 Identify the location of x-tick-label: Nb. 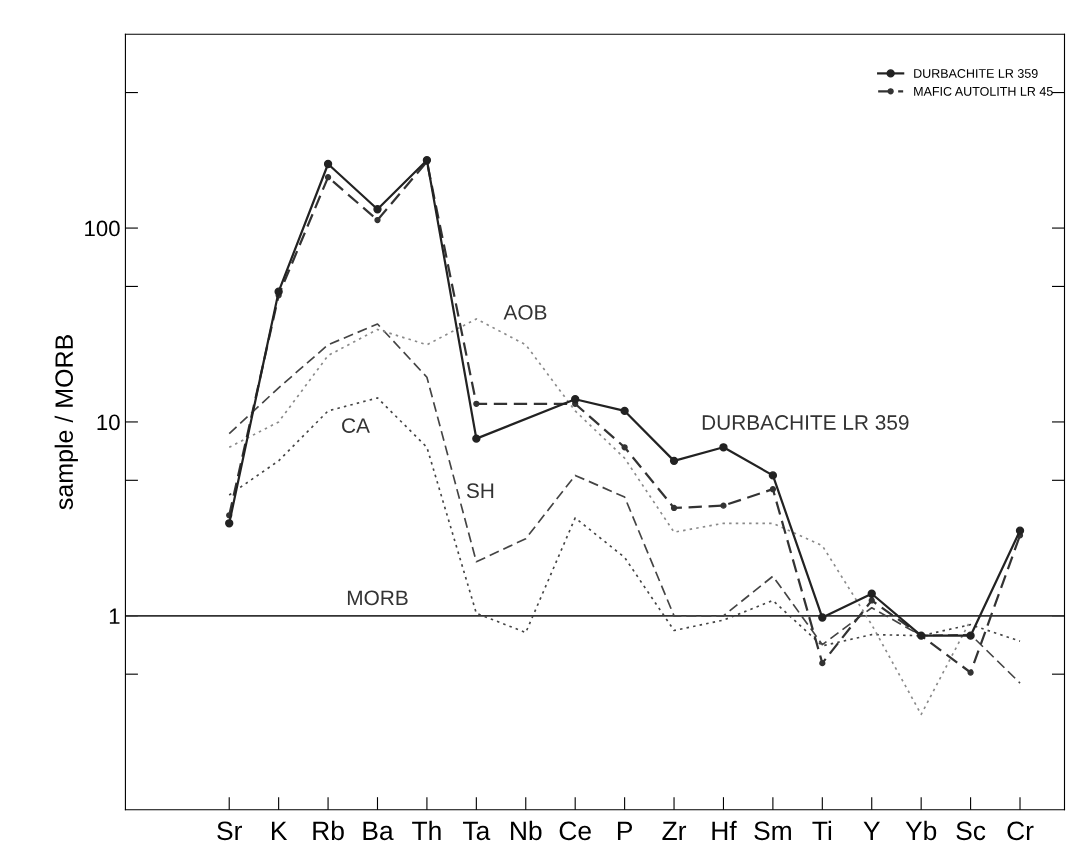
(526, 830).